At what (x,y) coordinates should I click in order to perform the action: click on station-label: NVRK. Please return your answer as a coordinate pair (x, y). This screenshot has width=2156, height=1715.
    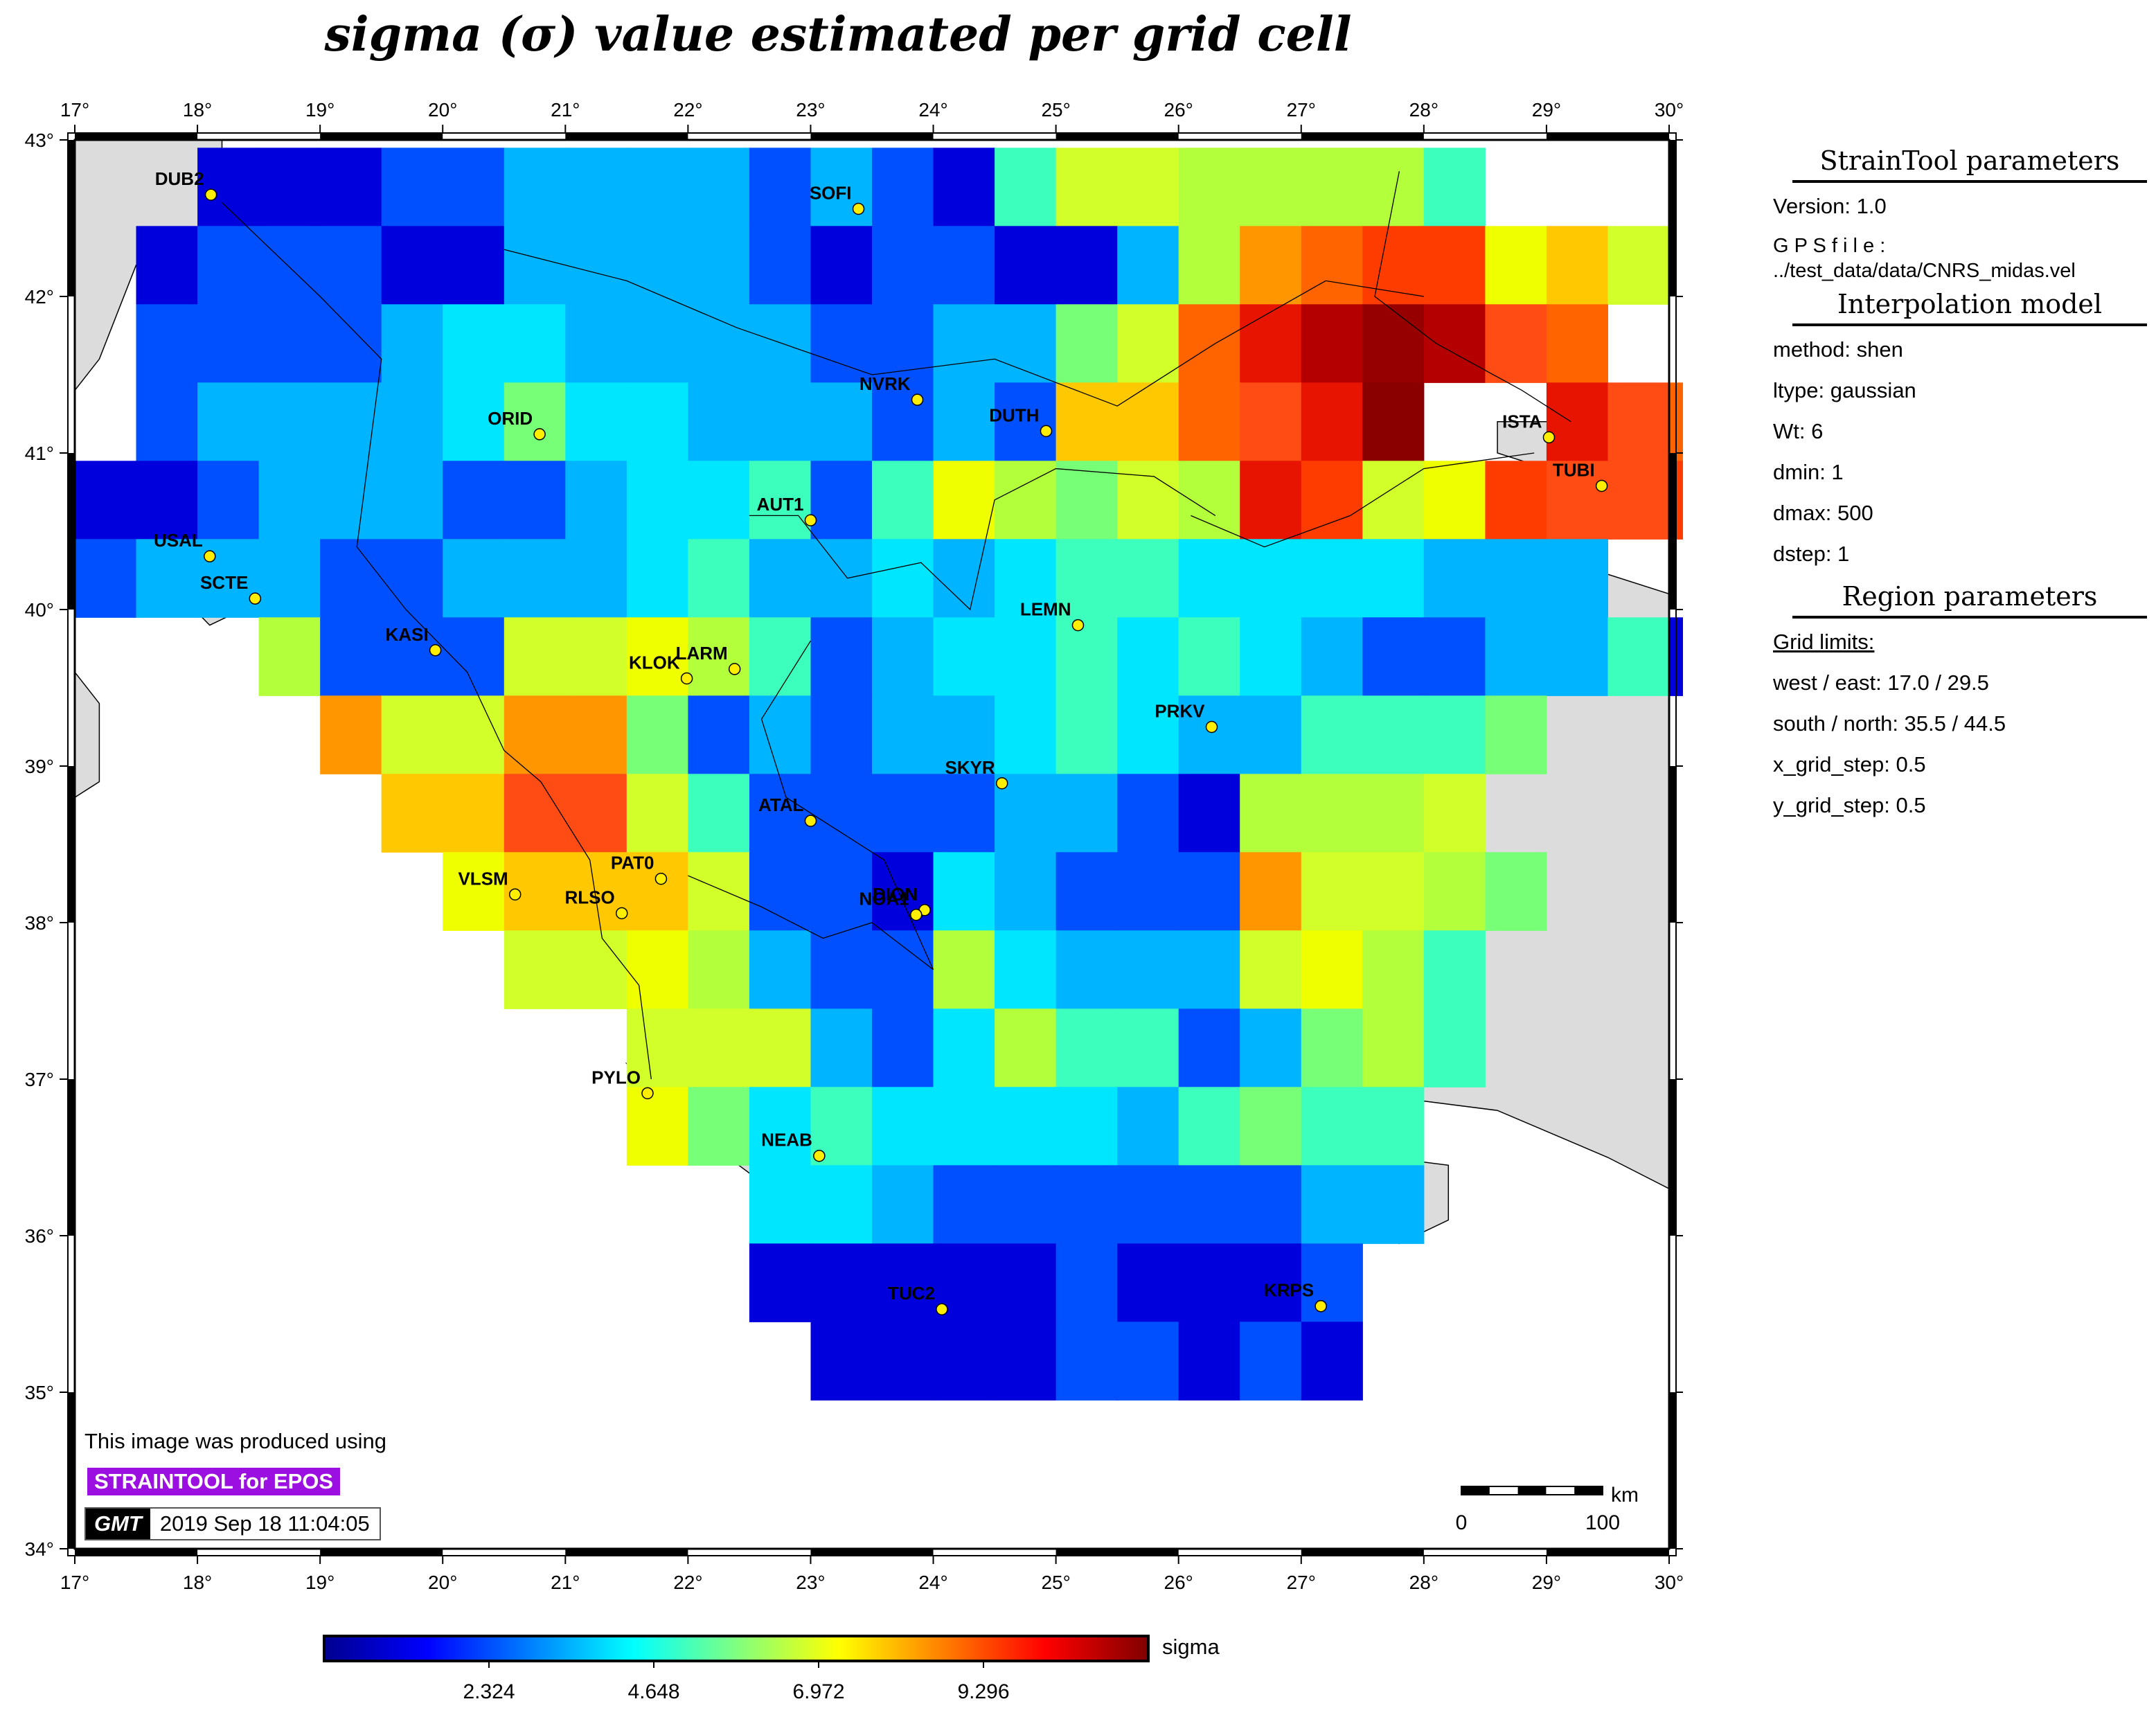
    Looking at the image, I should click on (885, 383).